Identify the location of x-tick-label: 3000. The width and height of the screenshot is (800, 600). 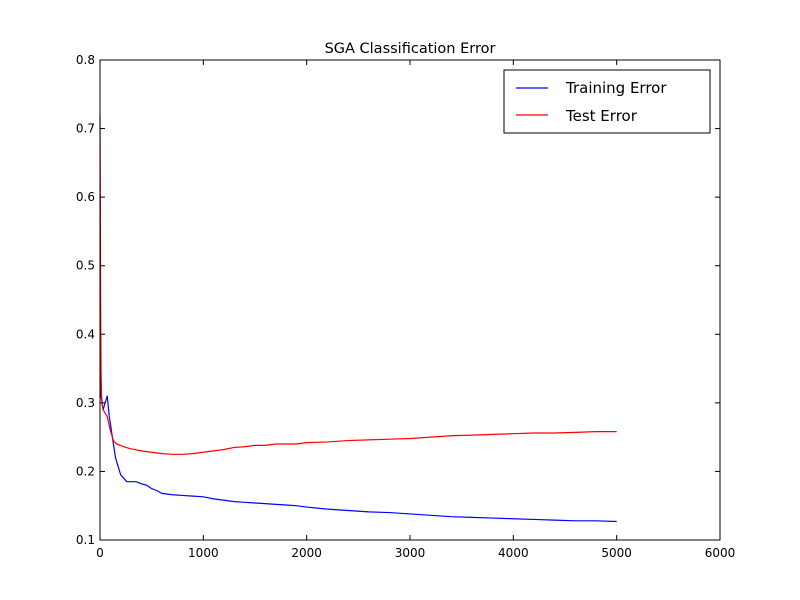
(410, 553).